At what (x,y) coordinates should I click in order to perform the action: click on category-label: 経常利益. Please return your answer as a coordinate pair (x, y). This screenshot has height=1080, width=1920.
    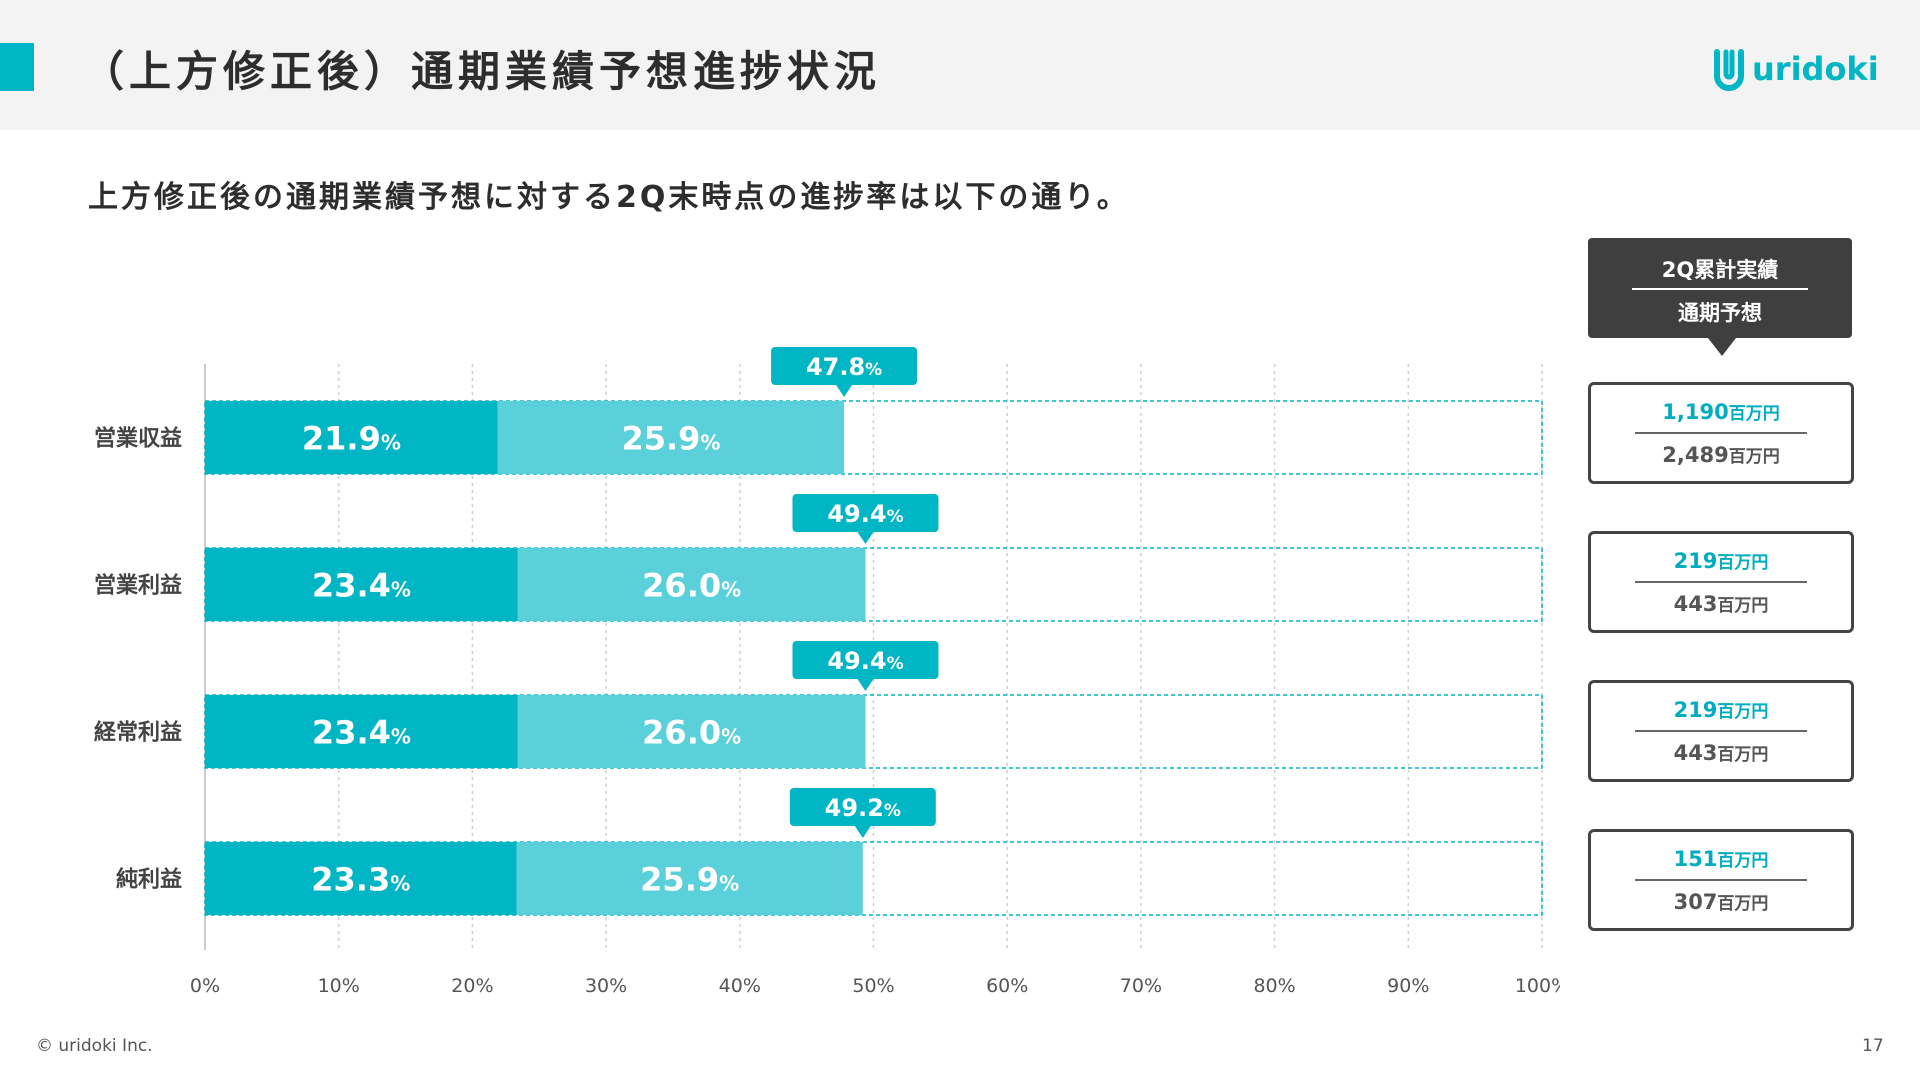
    Looking at the image, I should click on (138, 733).